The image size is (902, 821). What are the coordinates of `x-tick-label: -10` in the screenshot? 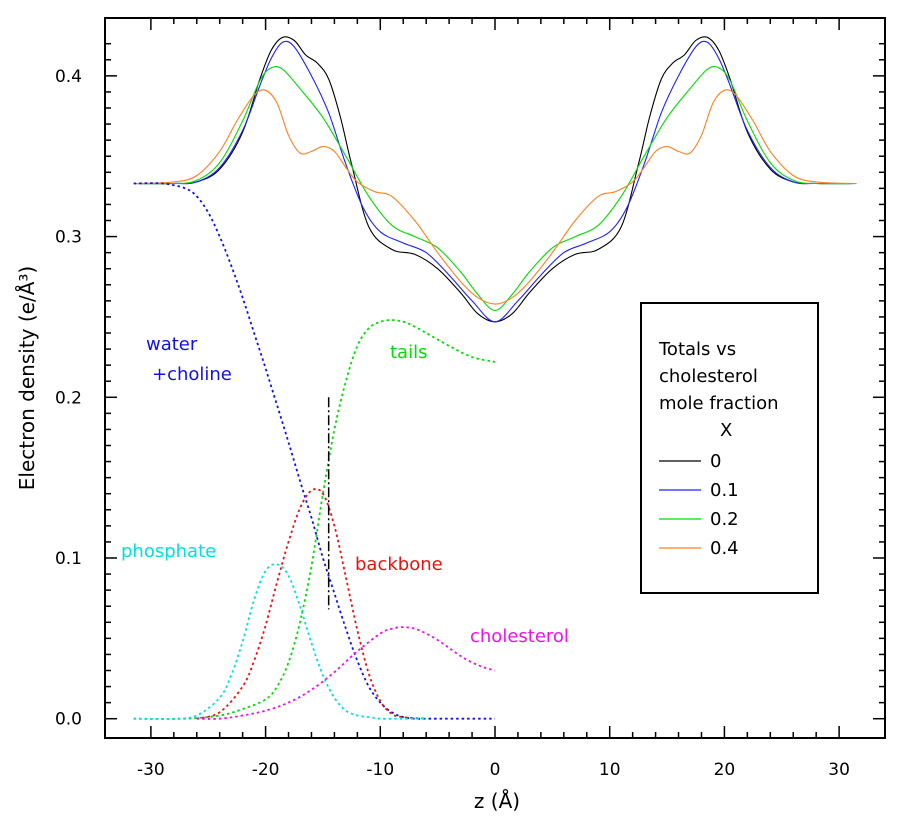 It's located at (380, 770).